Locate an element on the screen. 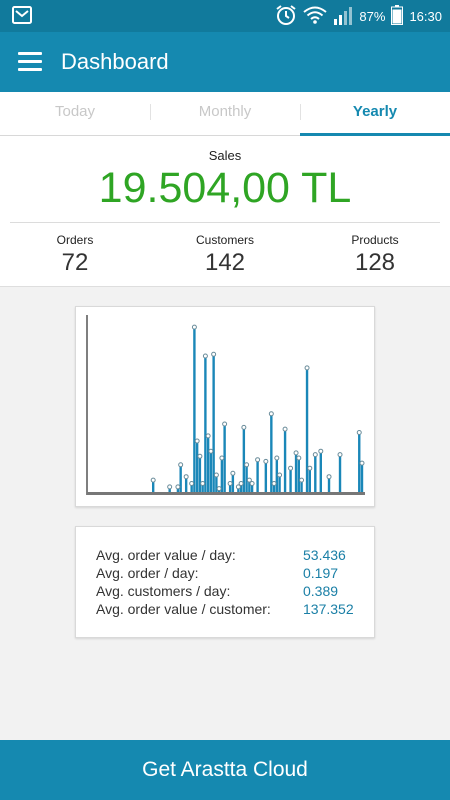 The image size is (450, 800). customers-value: 142 is located at coordinates (225, 262).